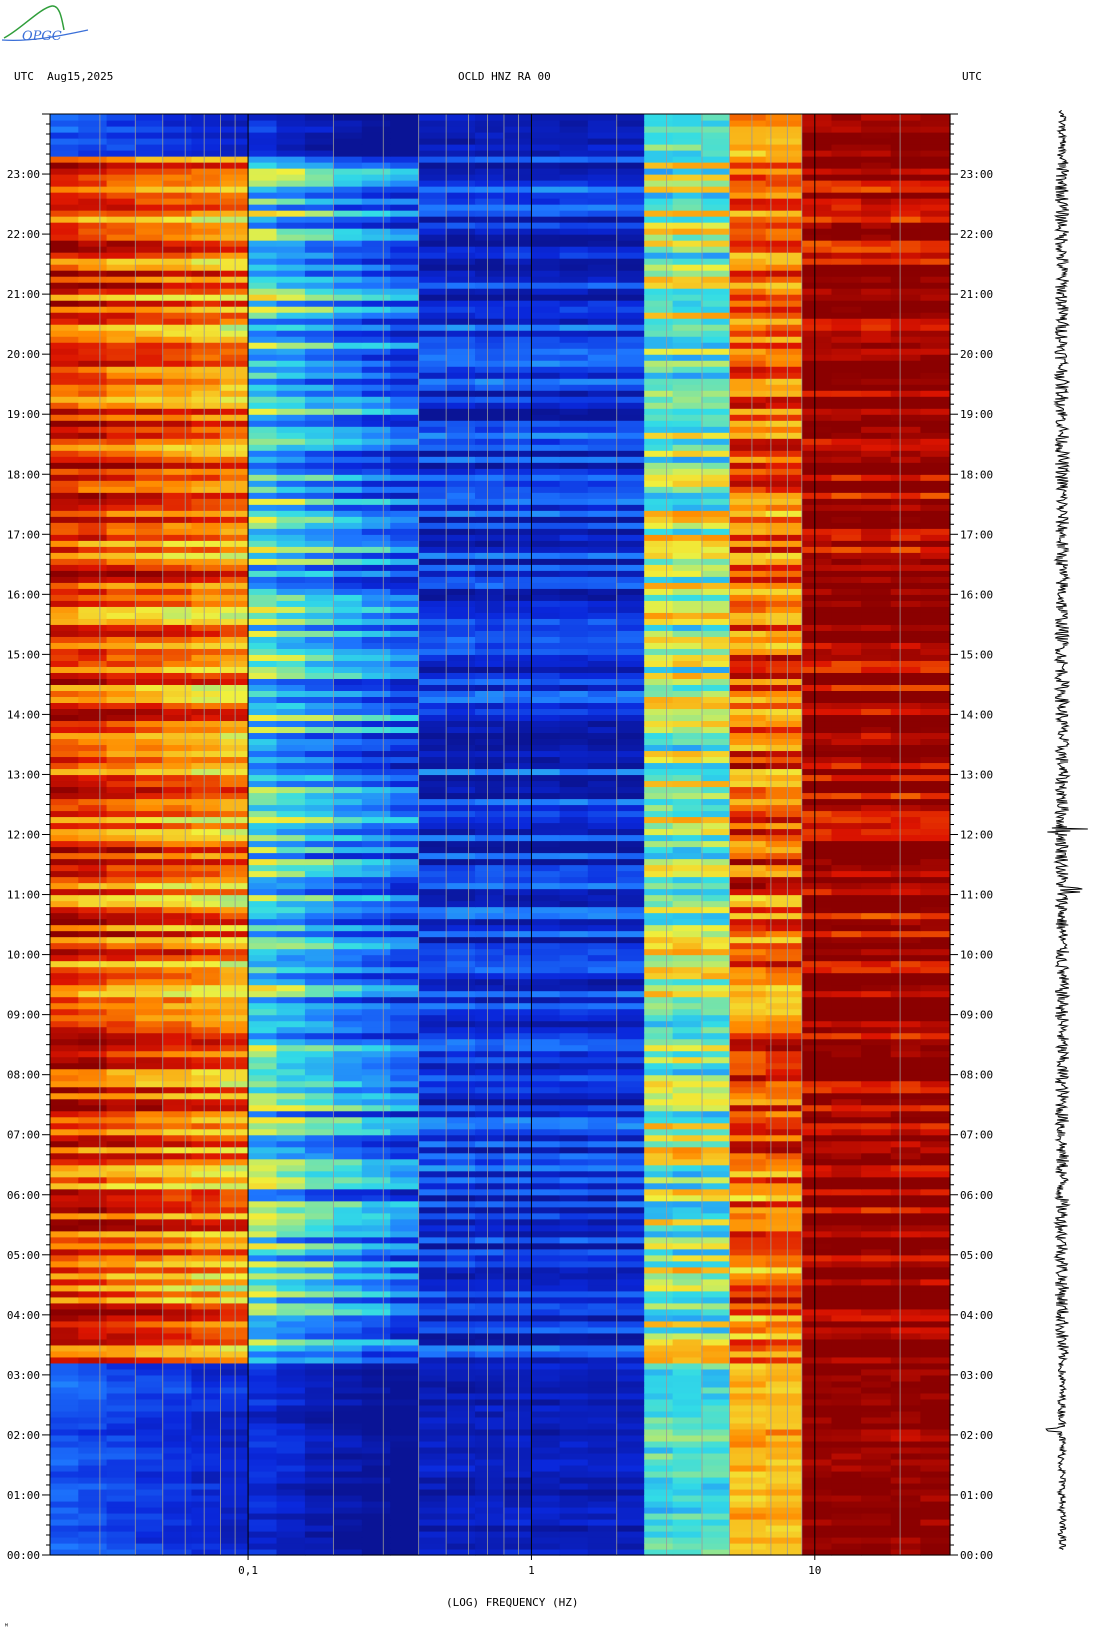 Image resolution: width=1102 pixels, height=1634 pixels. I want to click on station-title: OCLD HNZ RA 00, so click(504, 76).